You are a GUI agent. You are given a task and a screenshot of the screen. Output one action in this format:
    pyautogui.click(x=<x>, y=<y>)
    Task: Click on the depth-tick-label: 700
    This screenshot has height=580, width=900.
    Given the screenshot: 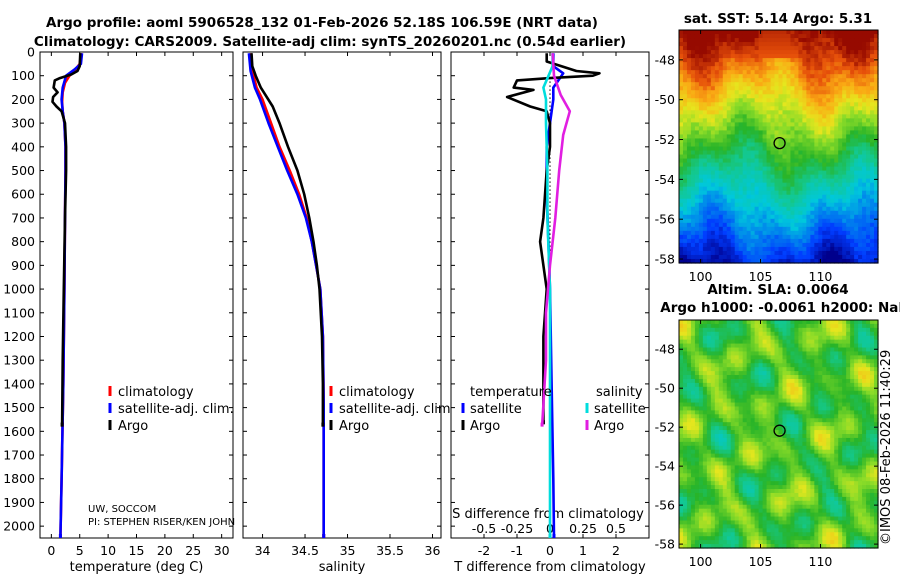 What is the action you would take?
    pyautogui.click(x=23, y=217)
    